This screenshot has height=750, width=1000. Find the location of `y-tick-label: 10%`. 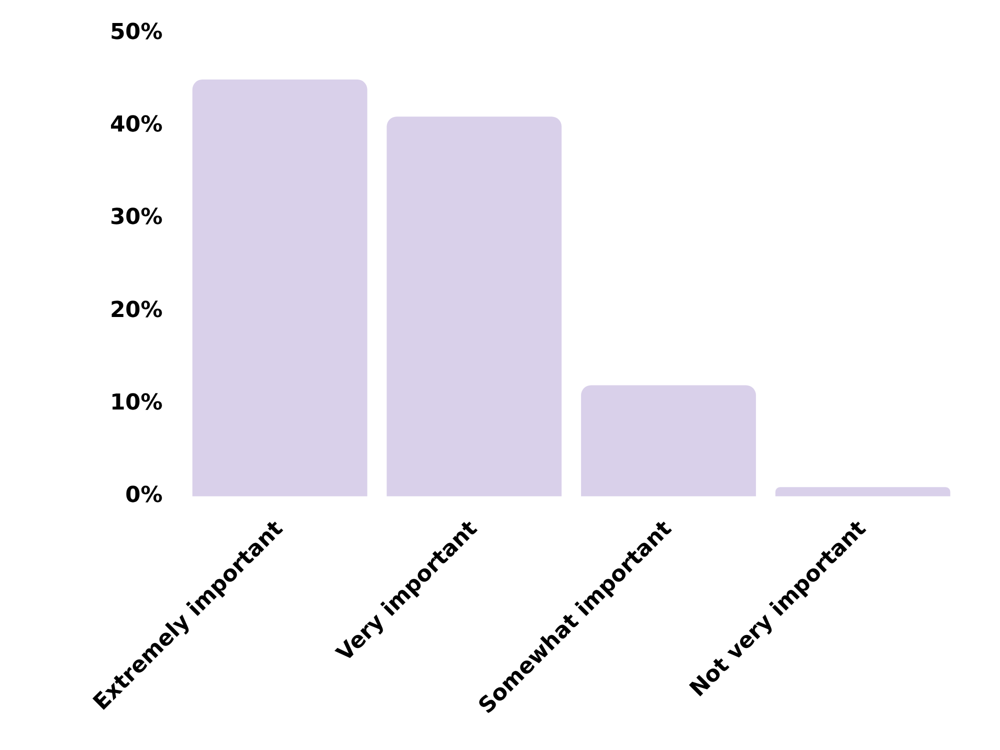

y-tick-label: 10% is located at coordinates (136, 403).